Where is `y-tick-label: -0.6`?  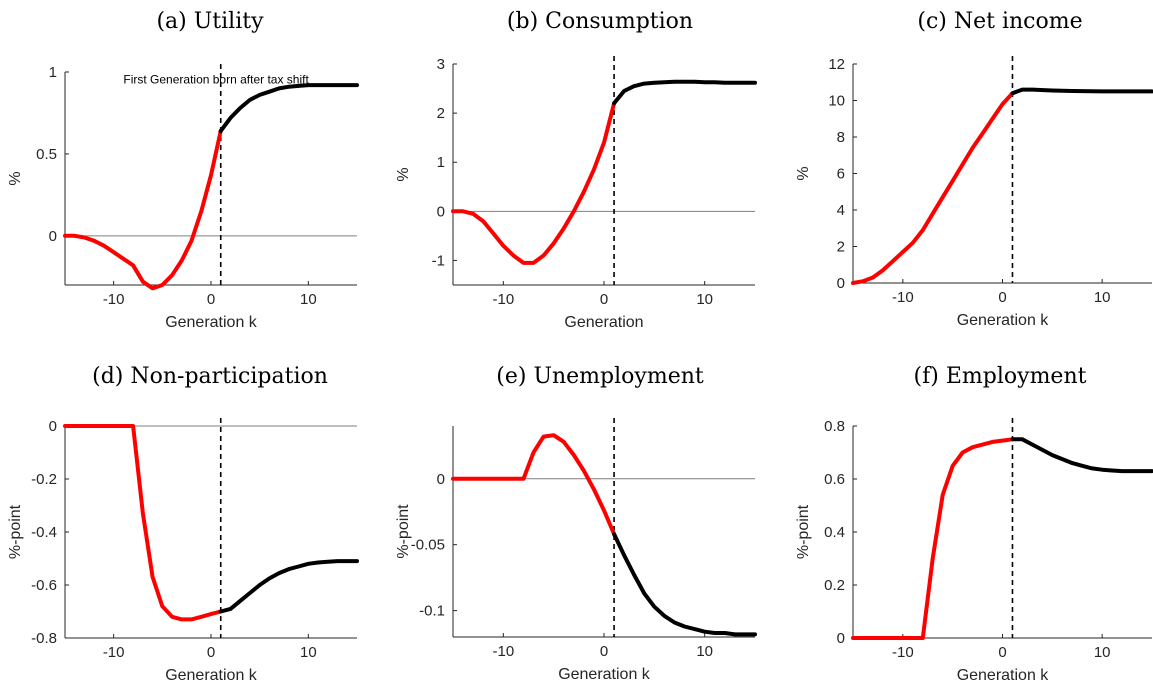
y-tick-label: -0.6 is located at coordinates (44, 585).